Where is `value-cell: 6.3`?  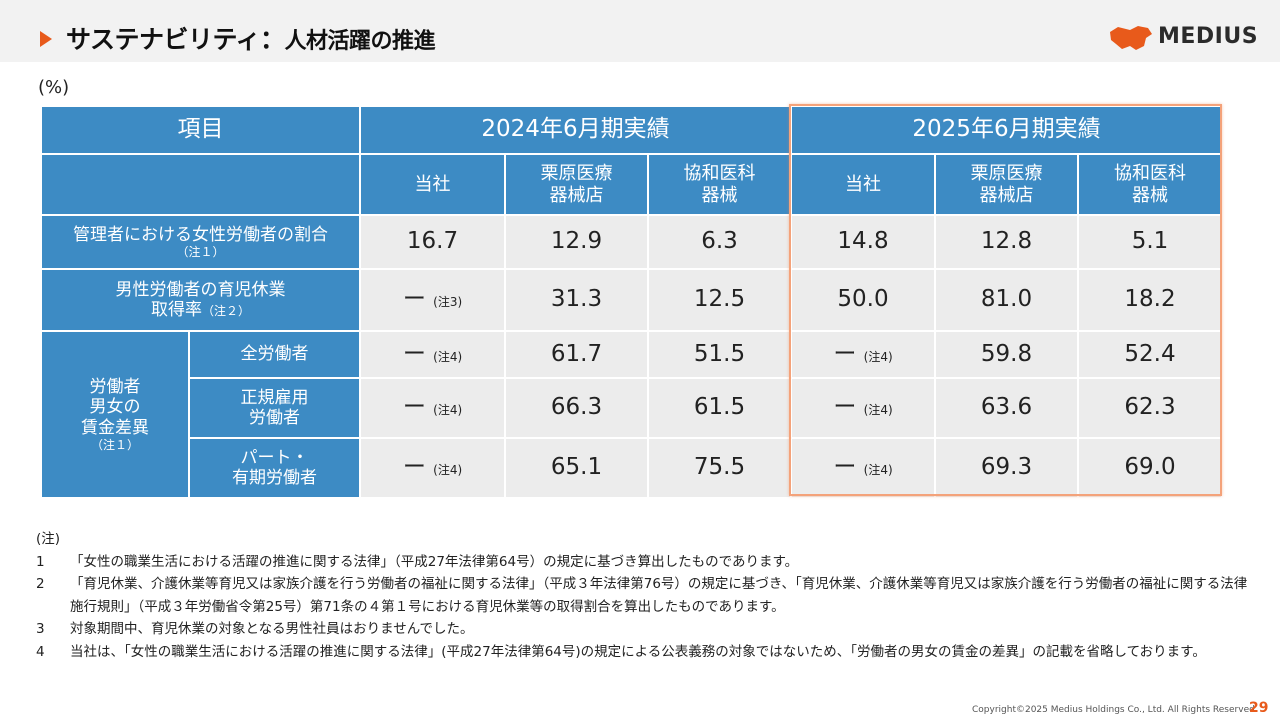
value-cell: 6.3 is located at coordinates (719, 242).